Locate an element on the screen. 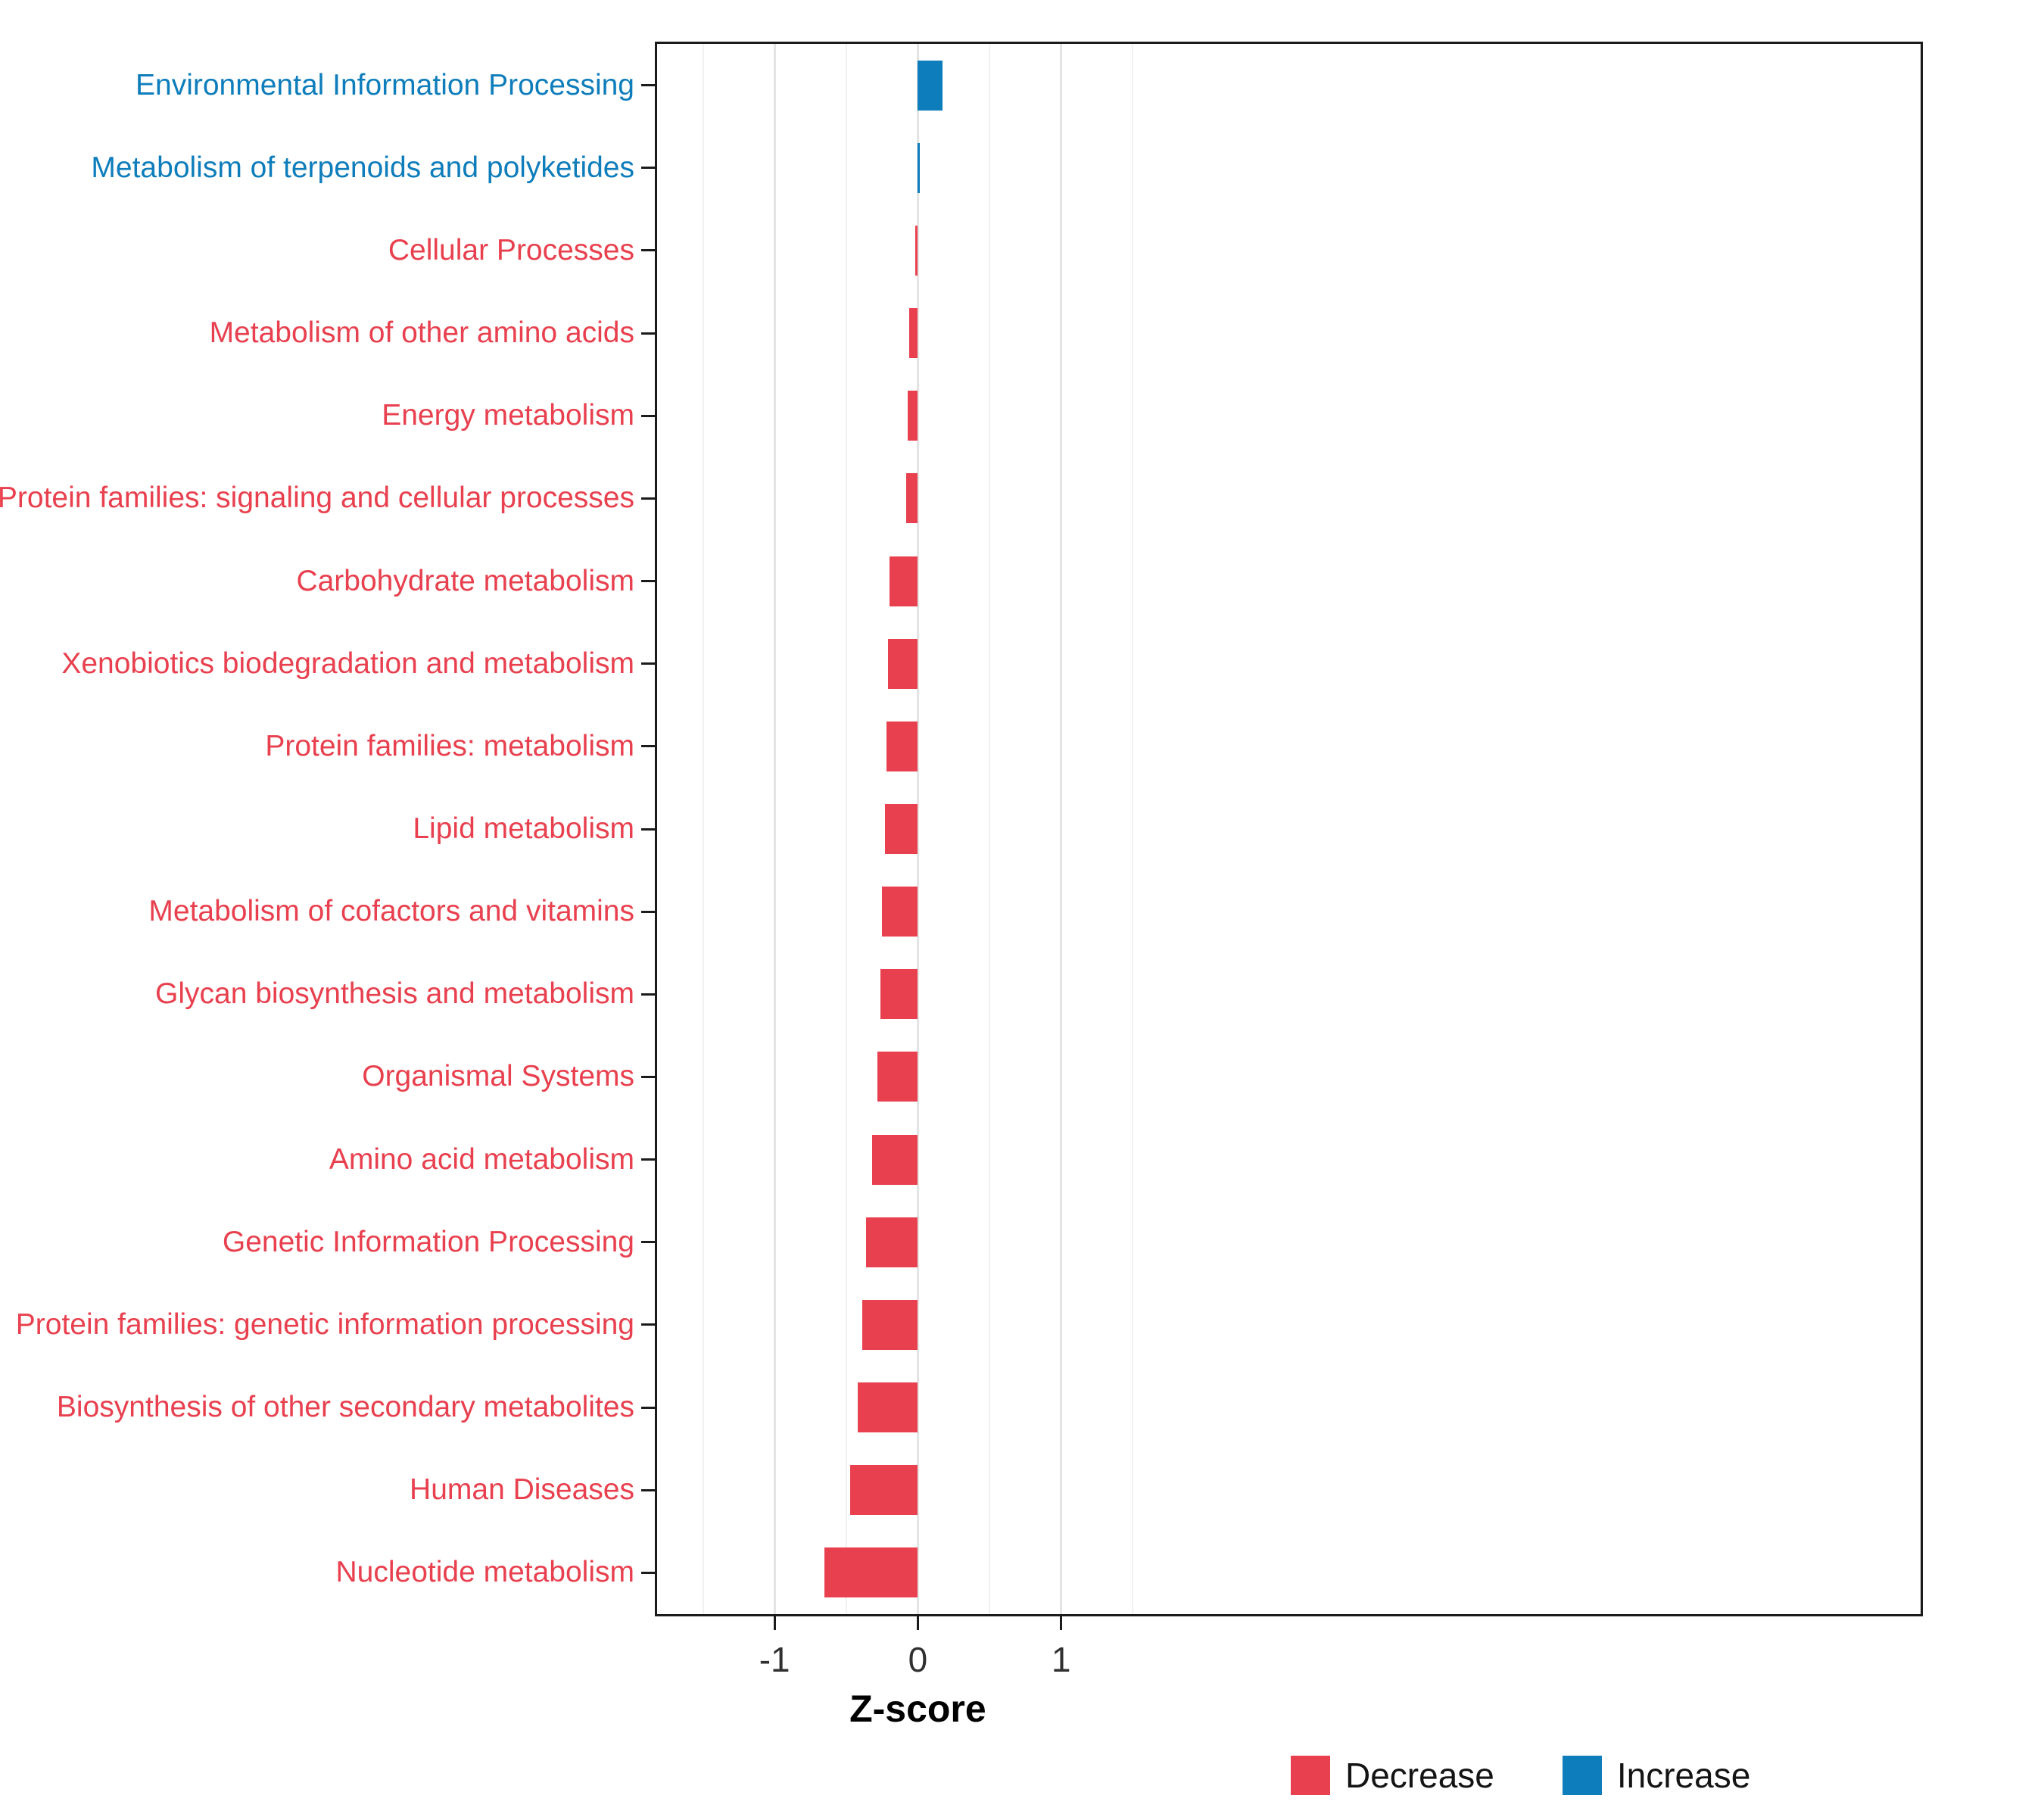 The width and height of the screenshot is (2044, 1817). category-label: Human Diseases is located at coordinates (522, 1490).